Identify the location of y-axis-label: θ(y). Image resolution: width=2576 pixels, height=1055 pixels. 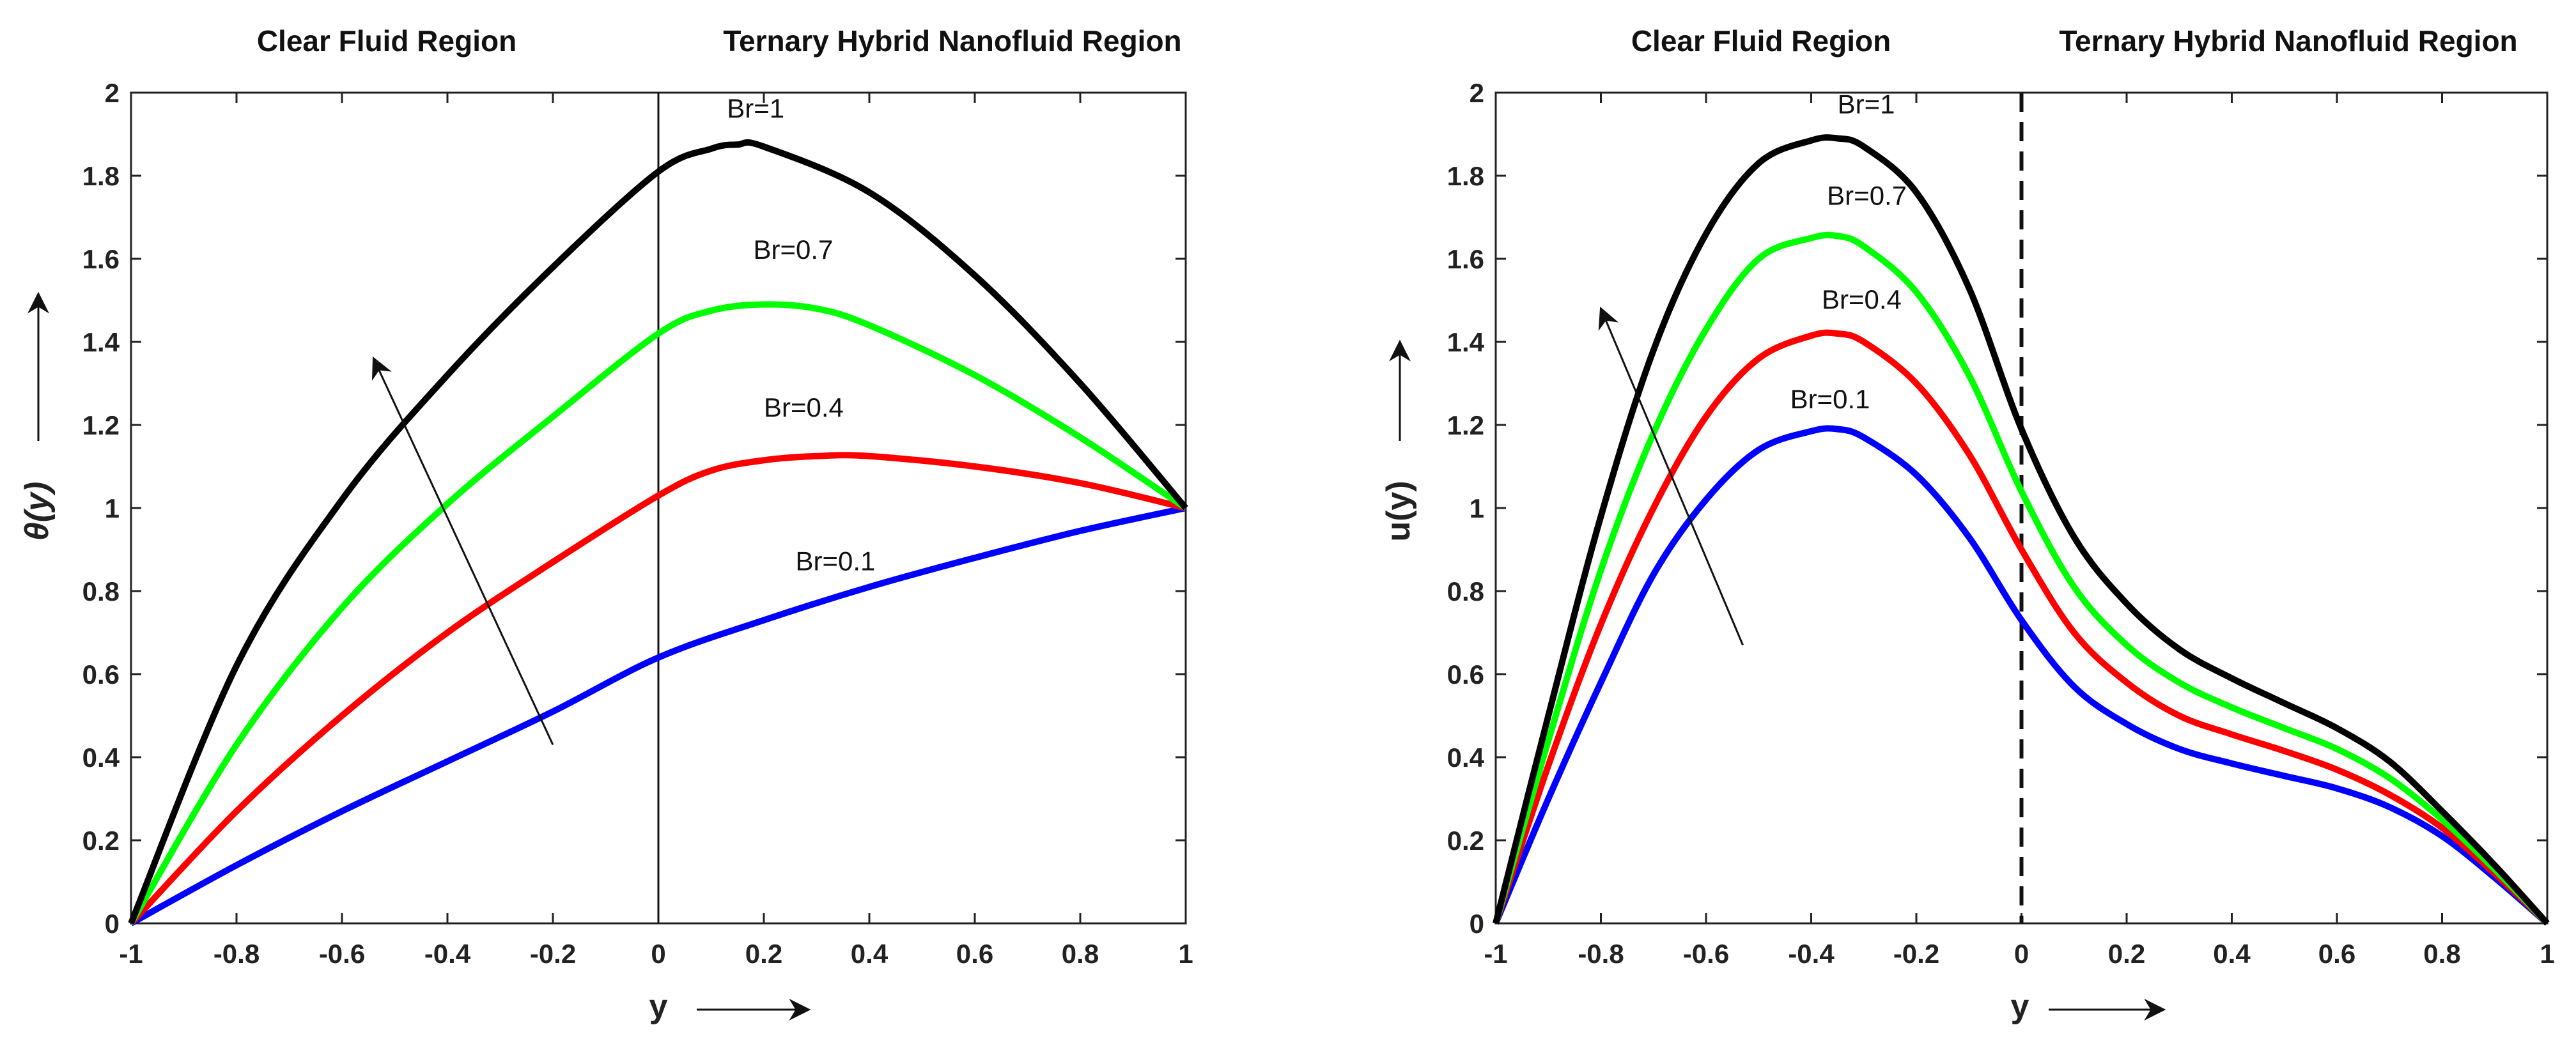
(37, 511).